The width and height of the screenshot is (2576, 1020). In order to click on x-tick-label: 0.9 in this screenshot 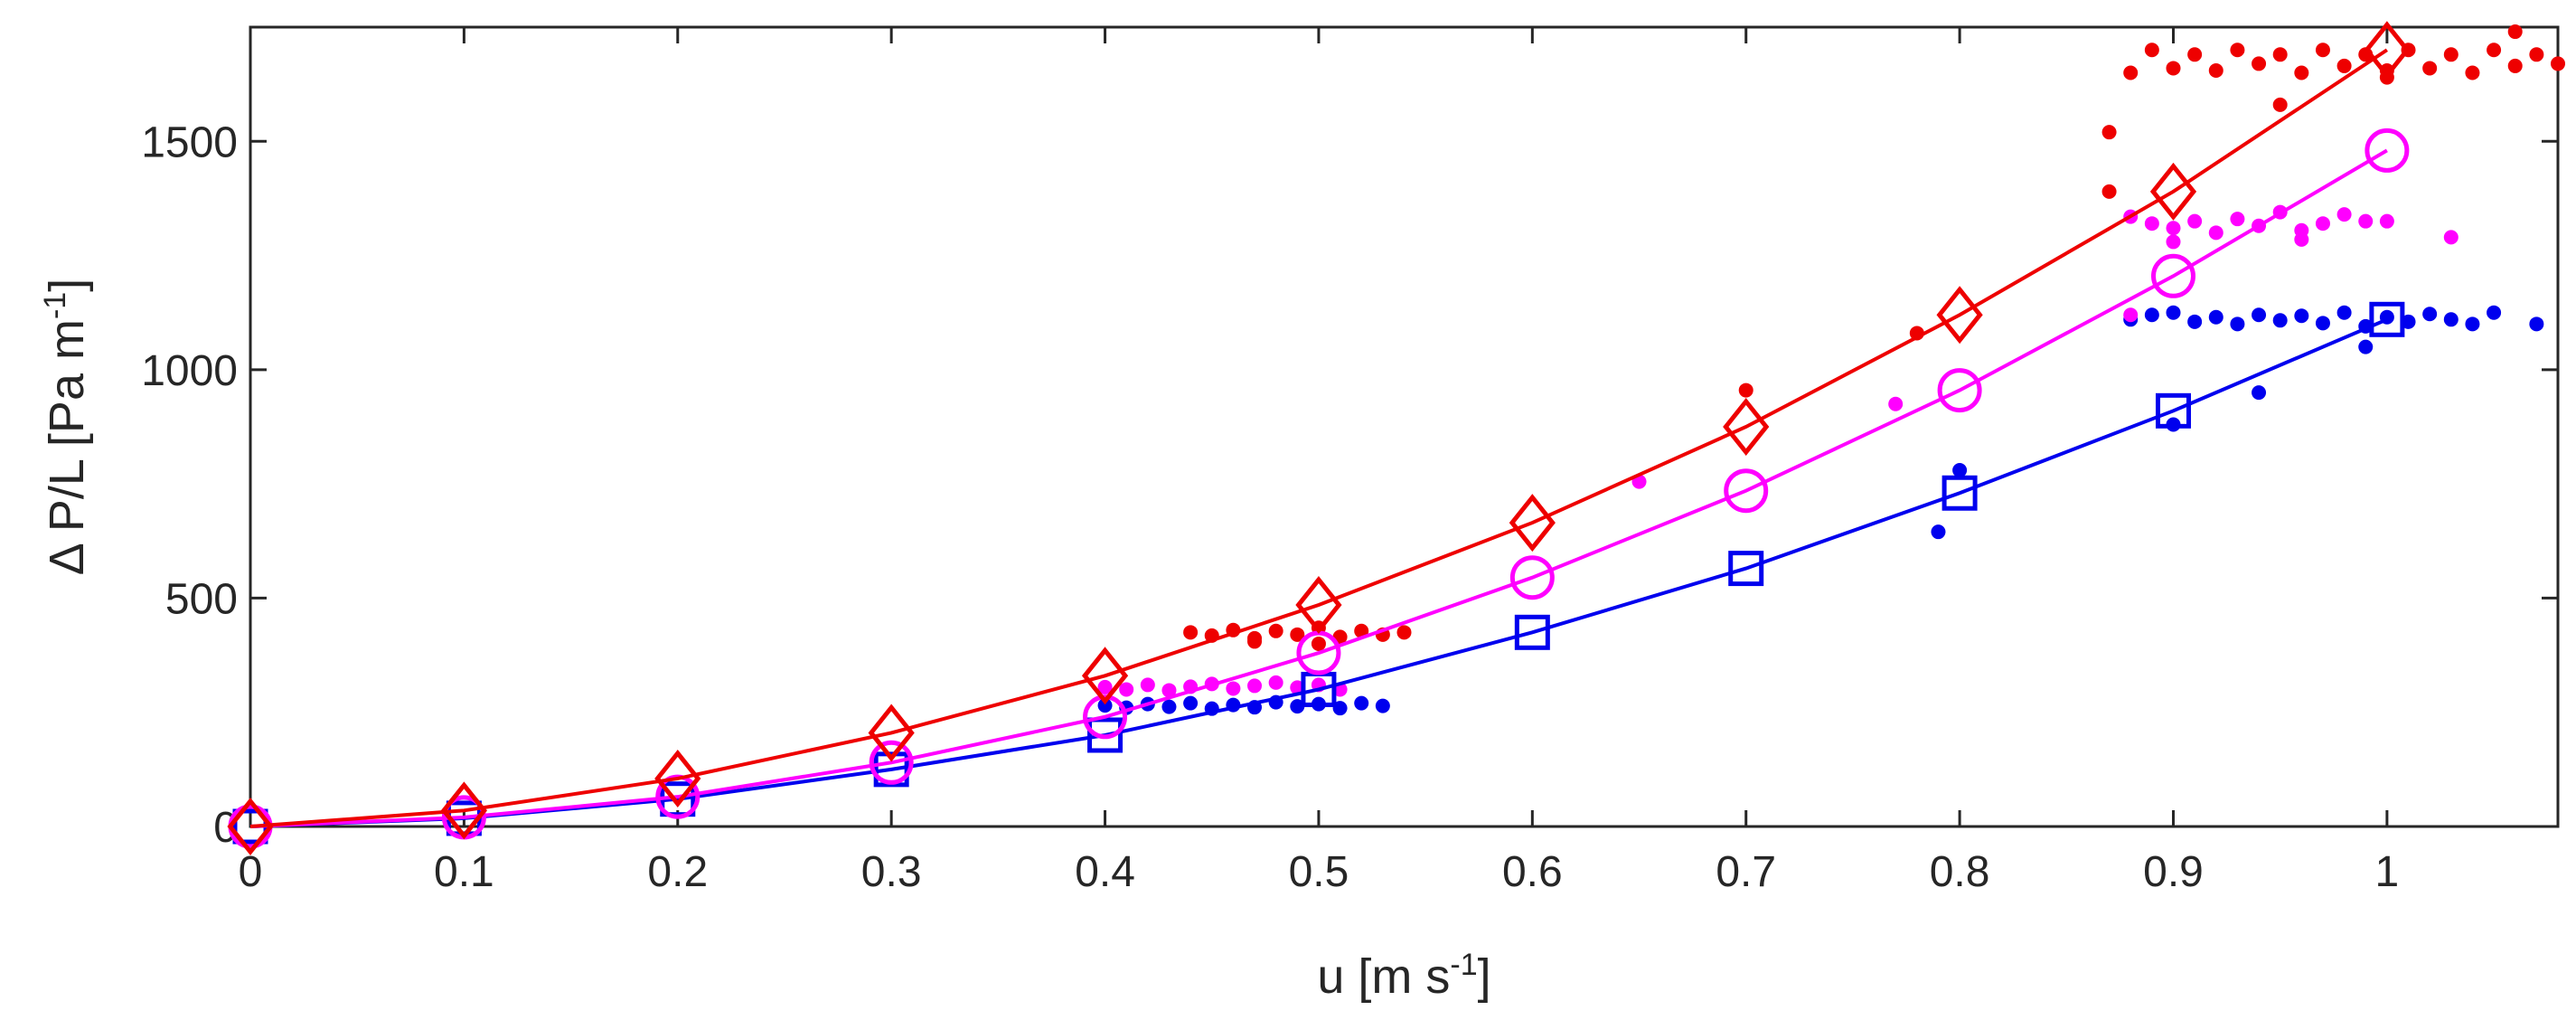, I will do `click(2173, 872)`.